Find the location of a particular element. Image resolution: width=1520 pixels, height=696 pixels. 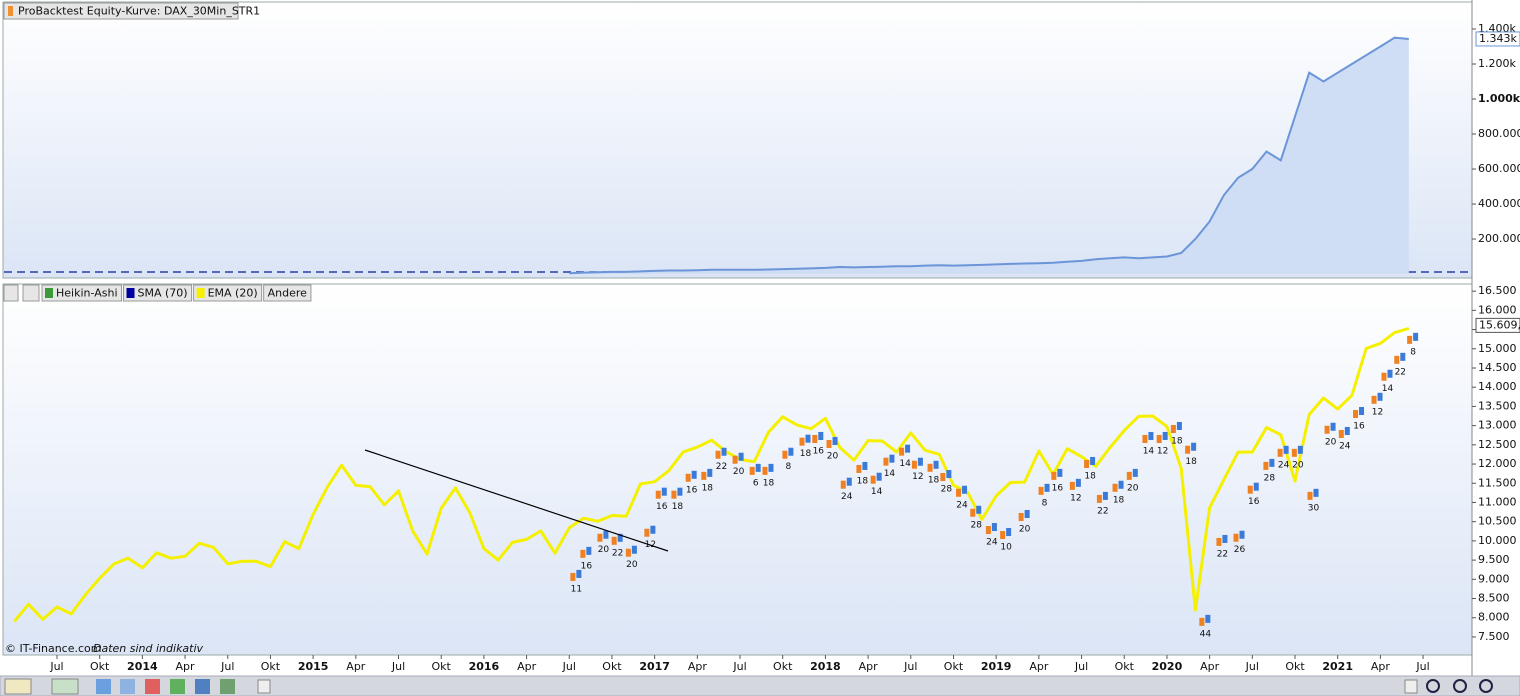

trend-line is located at coordinates (516, 500).